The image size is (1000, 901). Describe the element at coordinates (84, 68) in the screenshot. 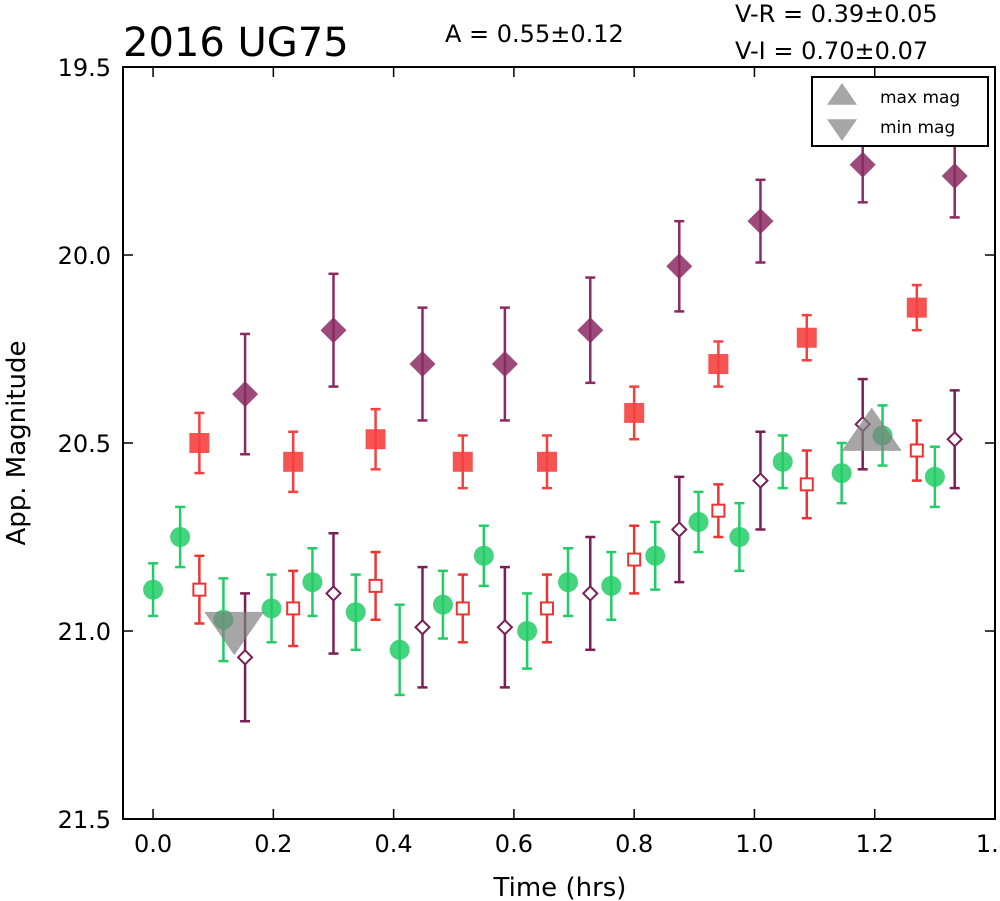

I see `y-tick-label: 19.5` at that location.